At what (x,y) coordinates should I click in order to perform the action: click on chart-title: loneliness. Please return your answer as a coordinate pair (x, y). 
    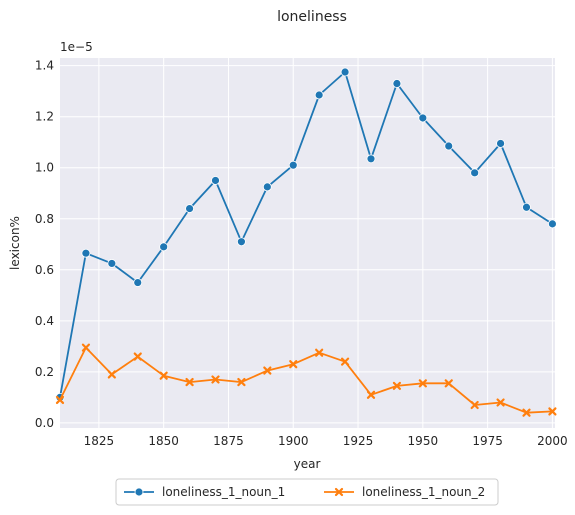
    Looking at the image, I should click on (312, 17).